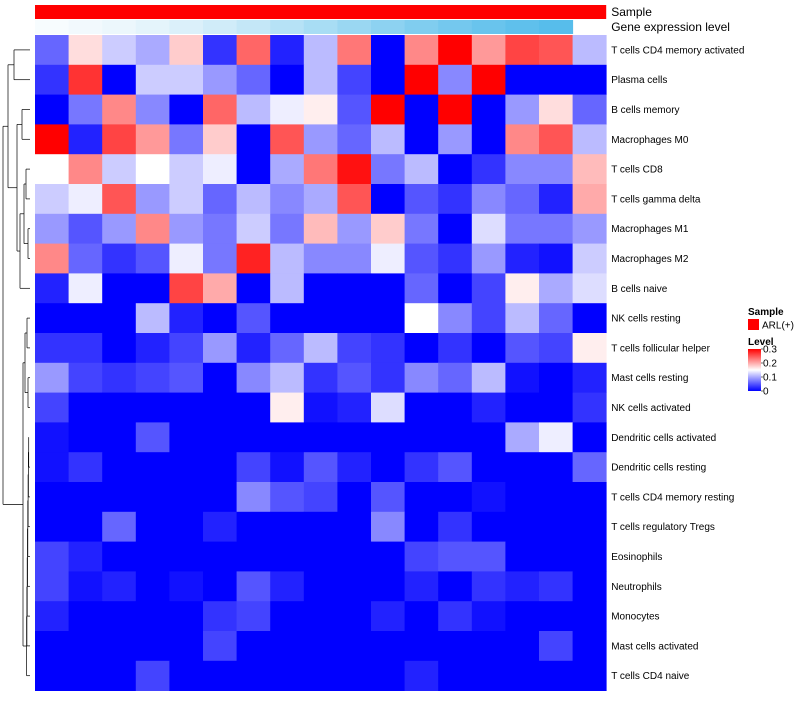  I want to click on legend: Sample ARL(+) Level 0.3 0.2 0.1 0, so click(771, 352).